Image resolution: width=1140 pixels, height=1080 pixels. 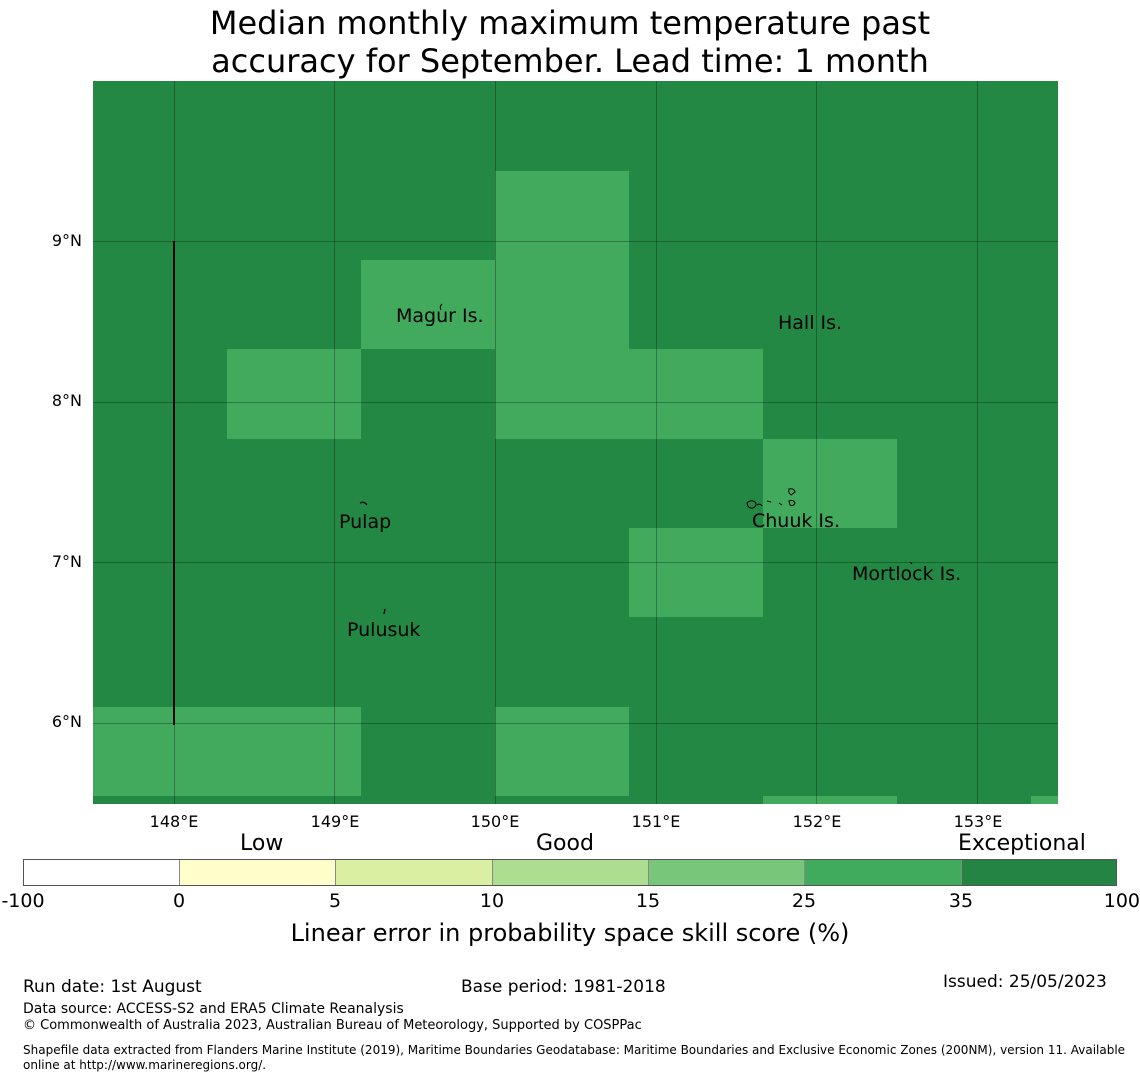 What do you see at coordinates (907, 574) in the screenshot?
I see `place-label-mortlock: Mortlock Is.` at bounding box center [907, 574].